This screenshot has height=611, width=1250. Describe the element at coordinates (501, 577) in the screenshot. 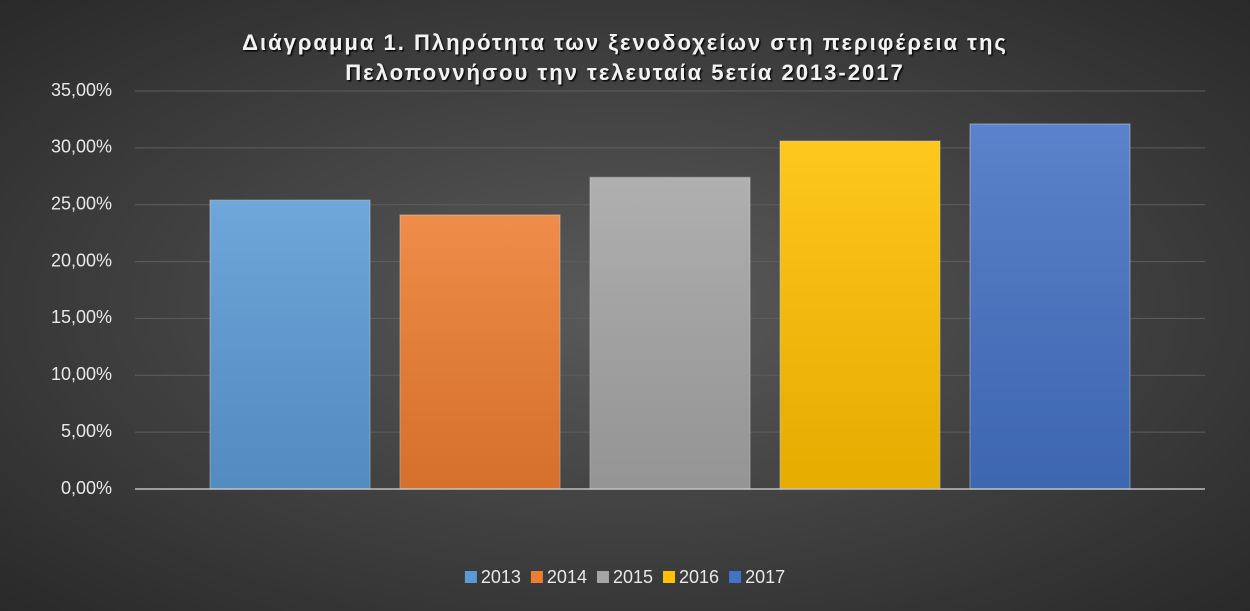

I see `legend-label: 2013` at that location.